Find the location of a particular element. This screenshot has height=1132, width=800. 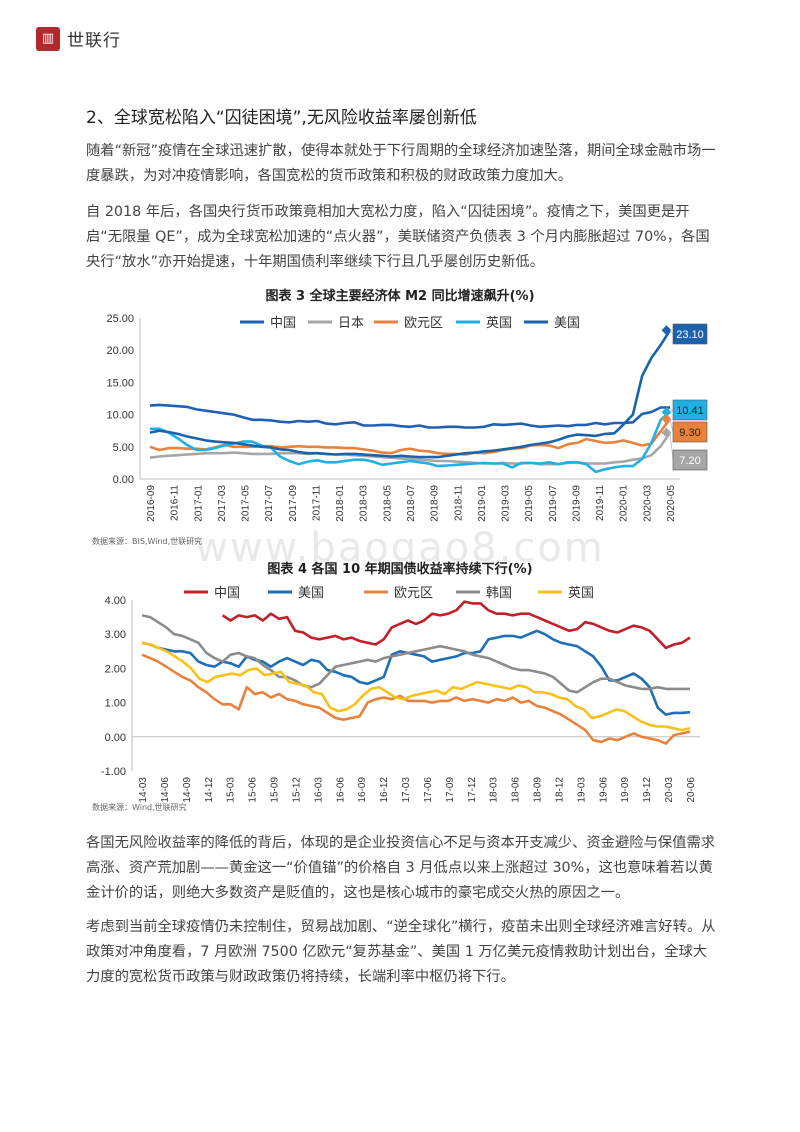

brand-logo: ▥ 世联行 is located at coordinates (78, 38).